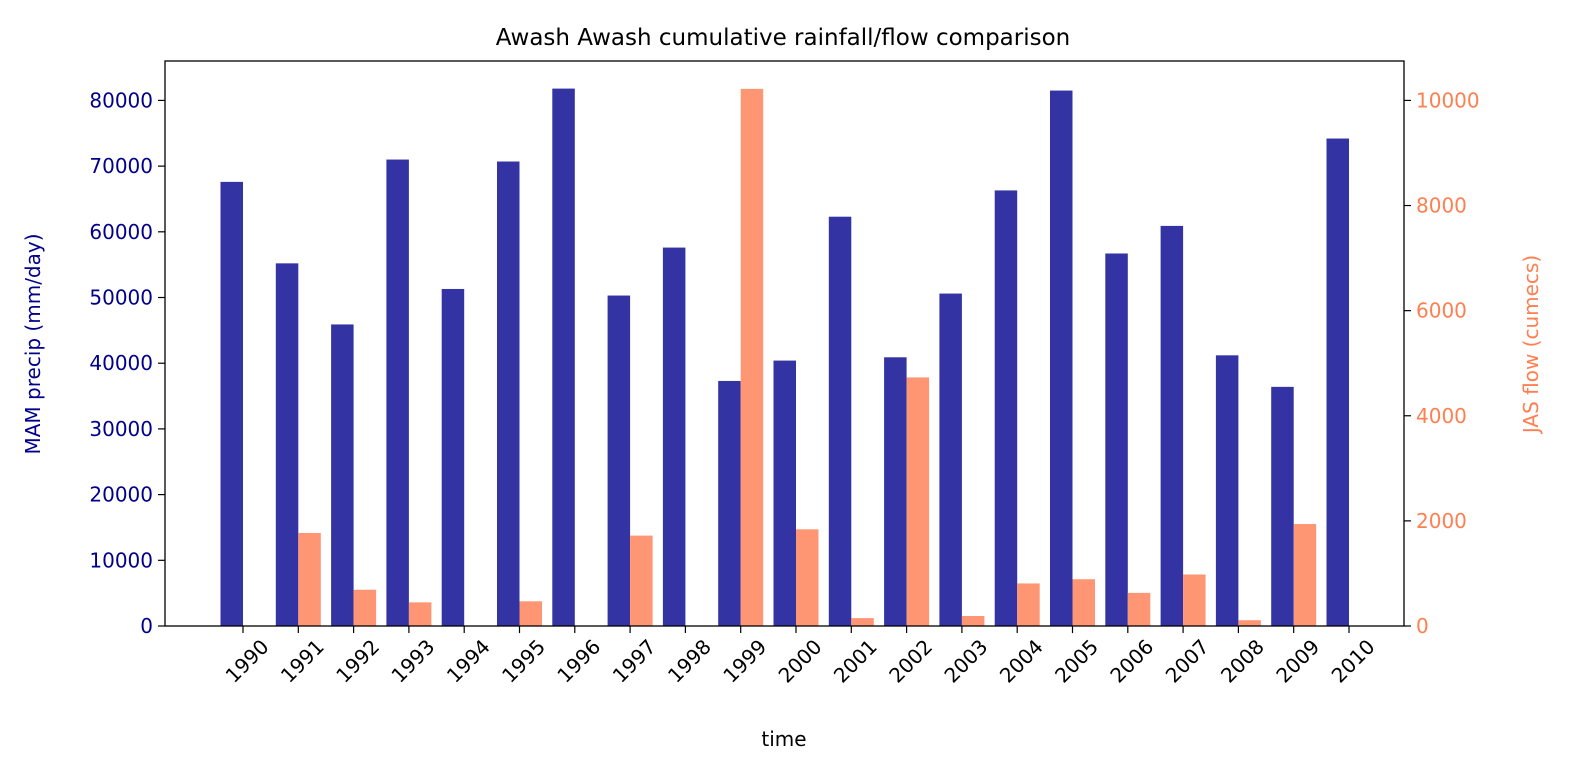 This screenshot has width=1579, height=782. What do you see at coordinates (121, 560) in the screenshot?
I see `y-tick-label-left: 10000` at bounding box center [121, 560].